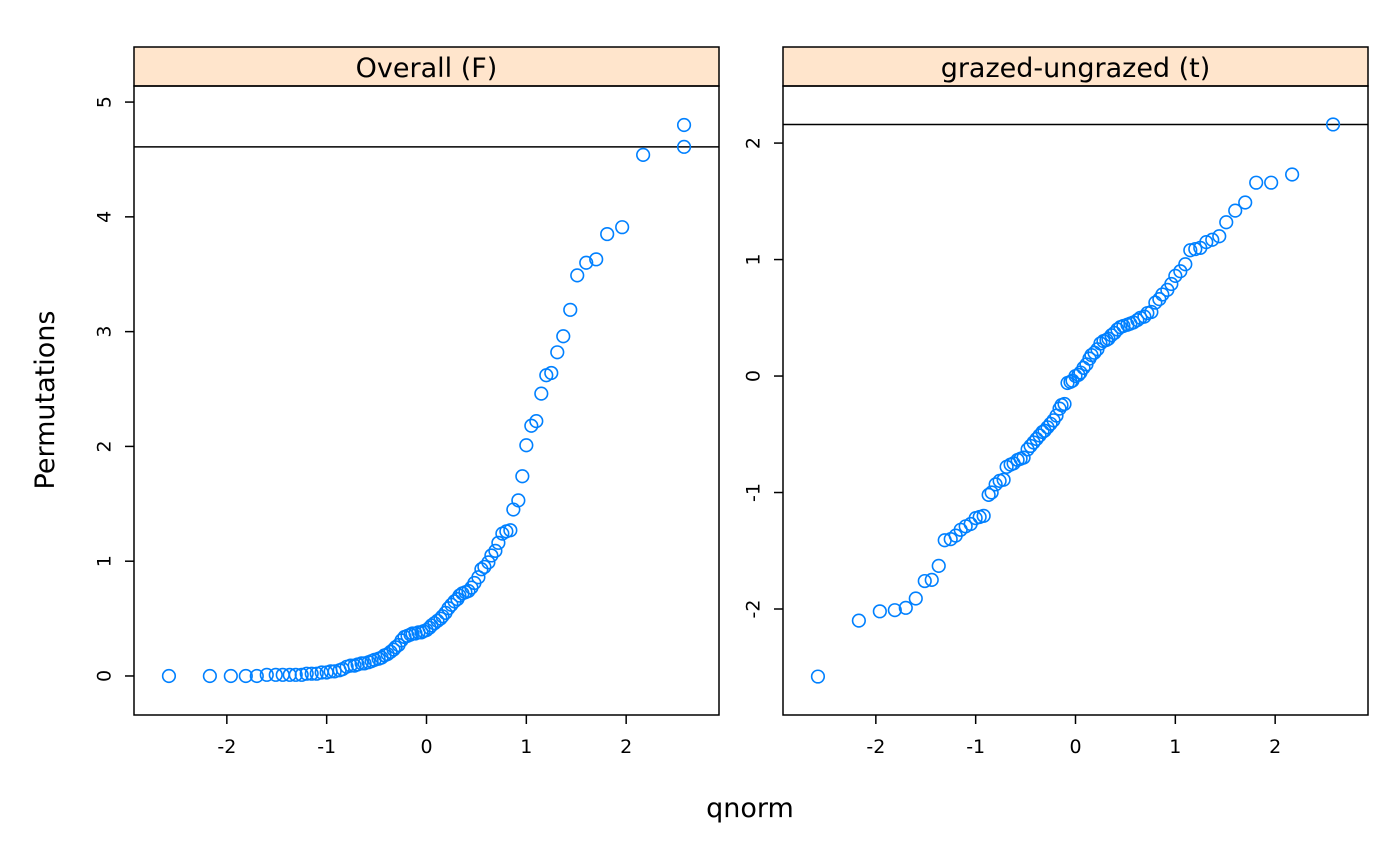  Describe the element at coordinates (105, 332) in the screenshot. I see `y-tick-label: 3` at that location.